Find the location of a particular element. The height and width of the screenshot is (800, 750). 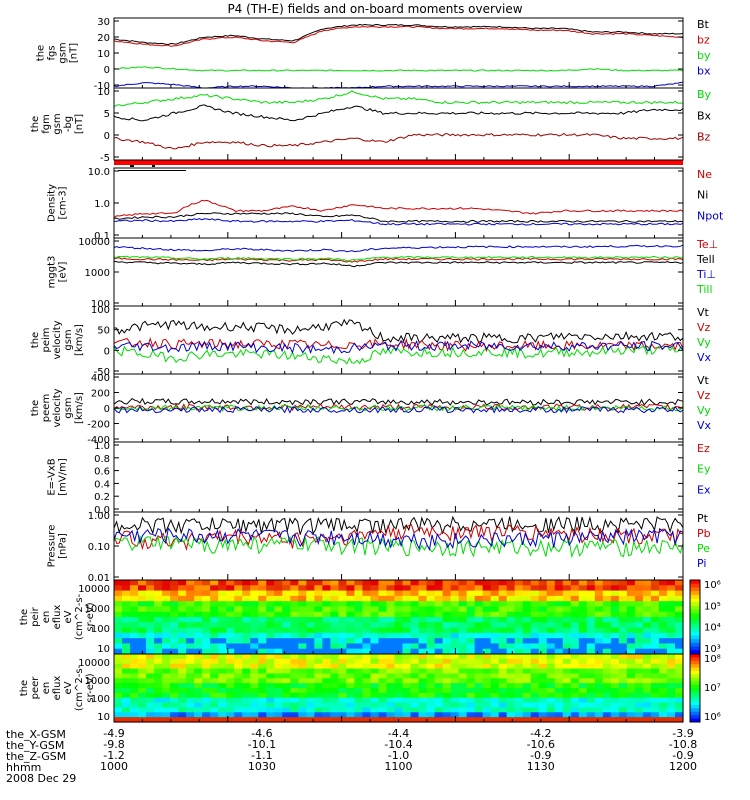

colorbar-tick-label: 10⁷ is located at coordinates (712, 688).